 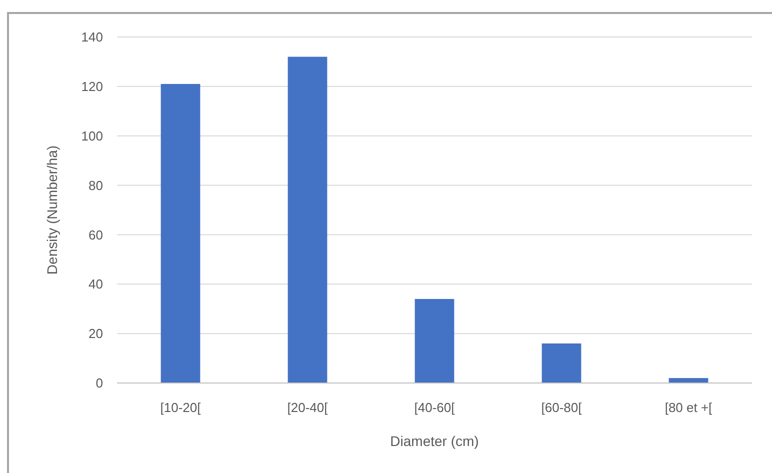 I want to click on y-tick-label: 20, so click(x=95, y=334).